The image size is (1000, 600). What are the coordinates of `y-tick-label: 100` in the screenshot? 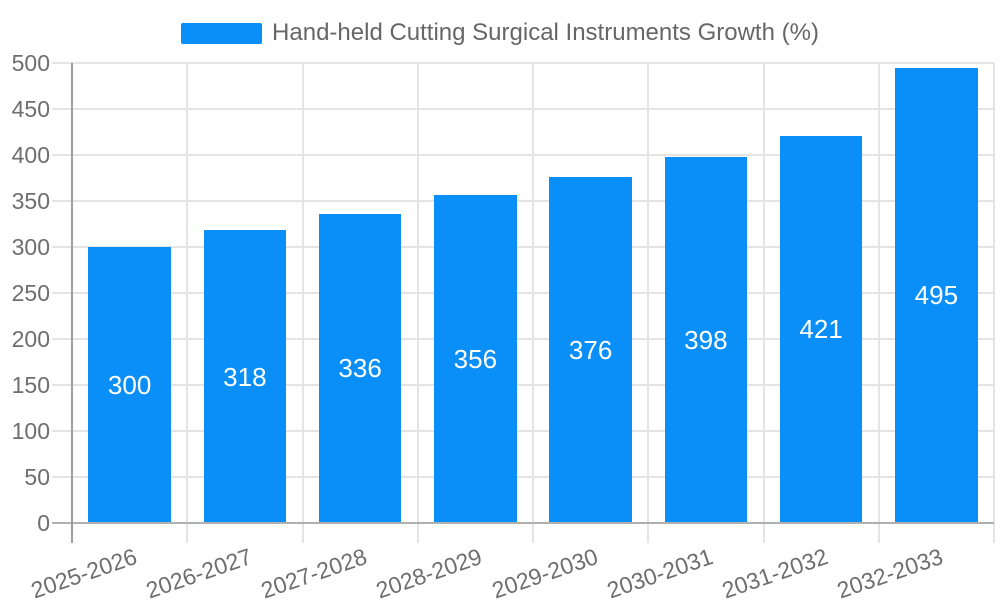 It's located at (30, 430).